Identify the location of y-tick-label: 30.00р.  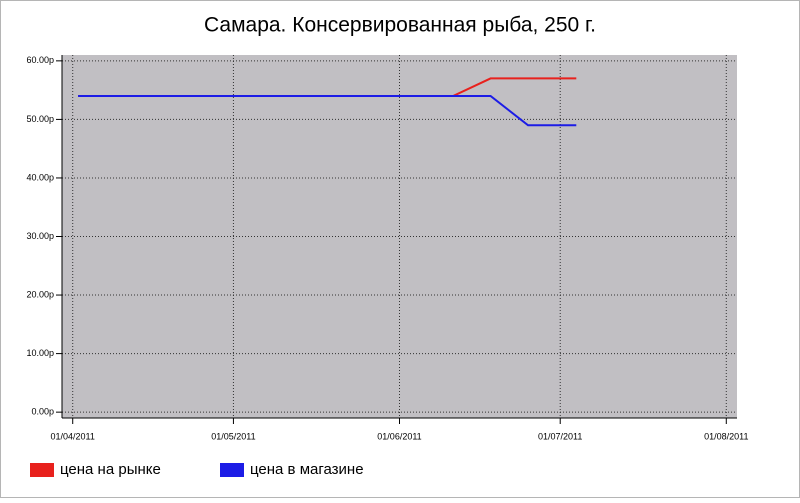
(40, 236).